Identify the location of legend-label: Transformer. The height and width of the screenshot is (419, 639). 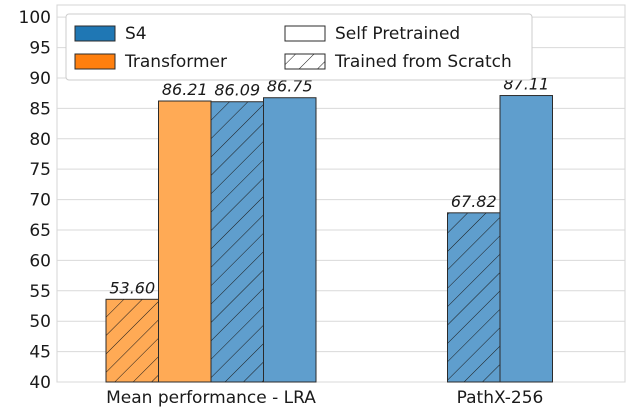
(175, 62).